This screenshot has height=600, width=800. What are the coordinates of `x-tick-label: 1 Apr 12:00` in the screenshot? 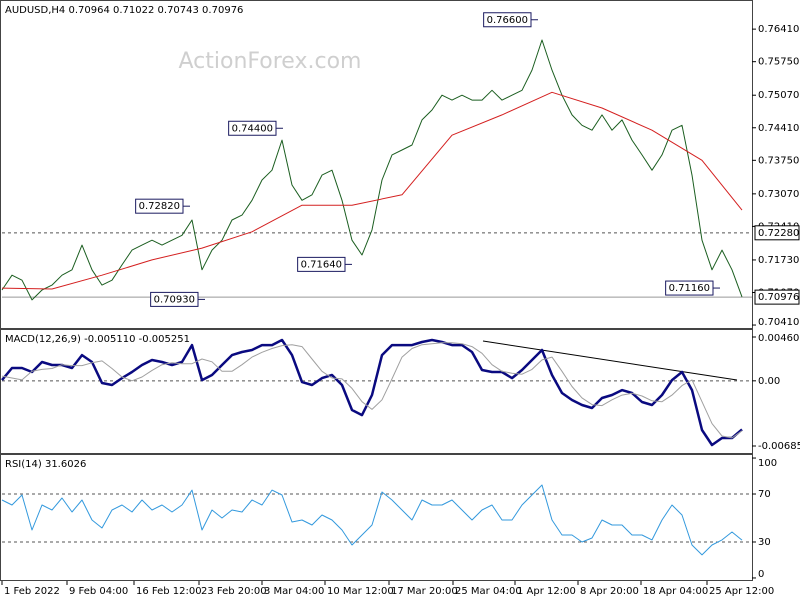 It's located at (546, 591).